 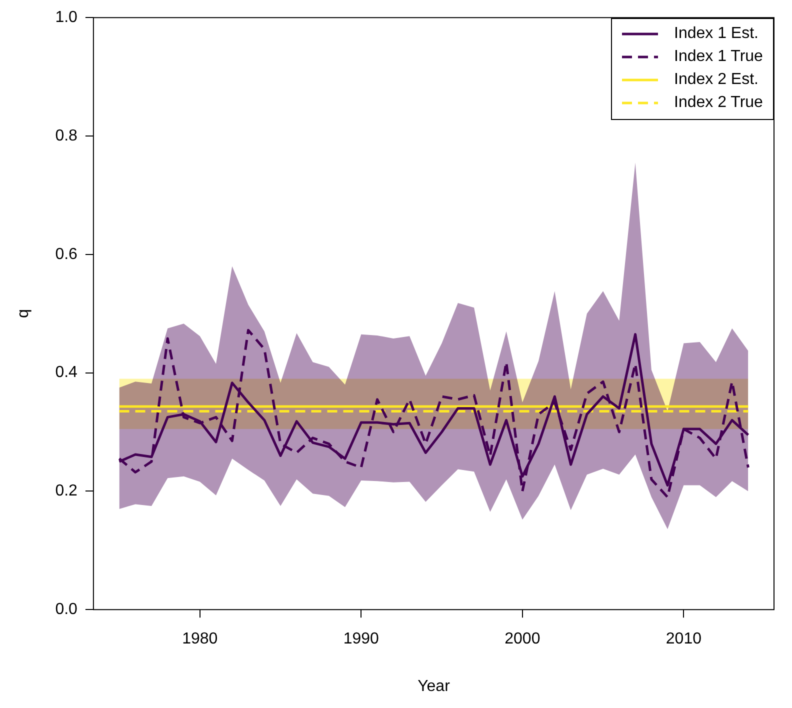 What do you see at coordinates (66, 609) in the screenshot?
I see `y-tick-label: 0.0` at bounding box center [66, 609].